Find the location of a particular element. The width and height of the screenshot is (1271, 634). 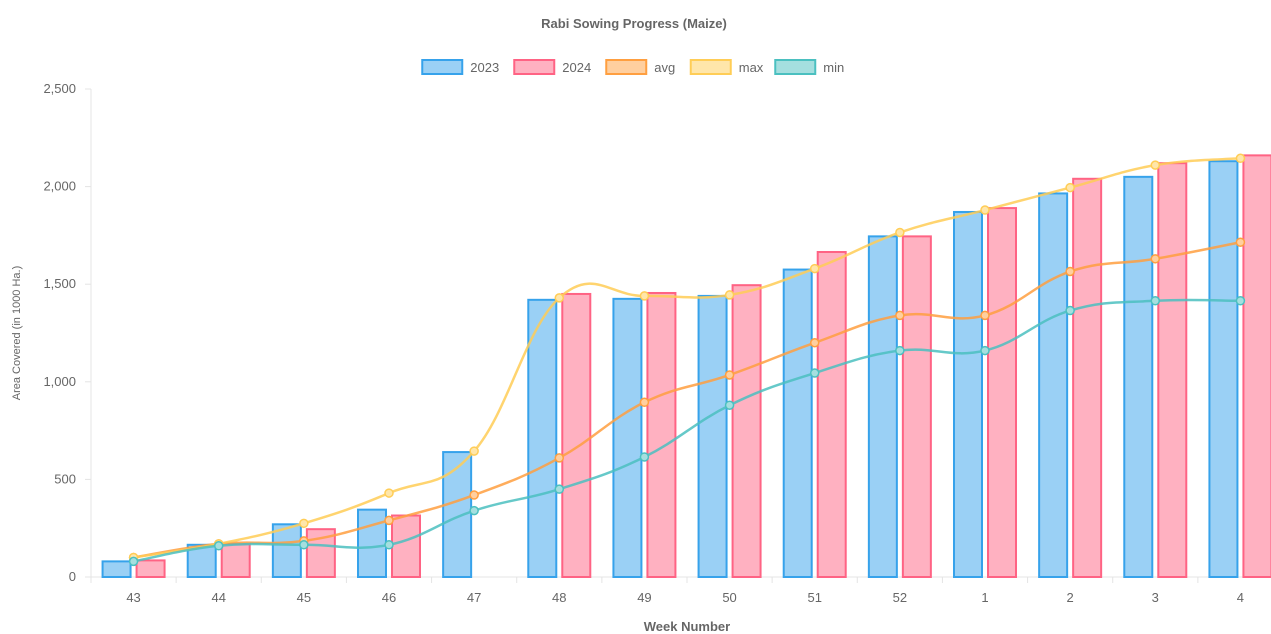

x-axis: 43 44 45 46 47 48 49 50 51 52 1 2 3 4 is located at coordinates (680, 590).